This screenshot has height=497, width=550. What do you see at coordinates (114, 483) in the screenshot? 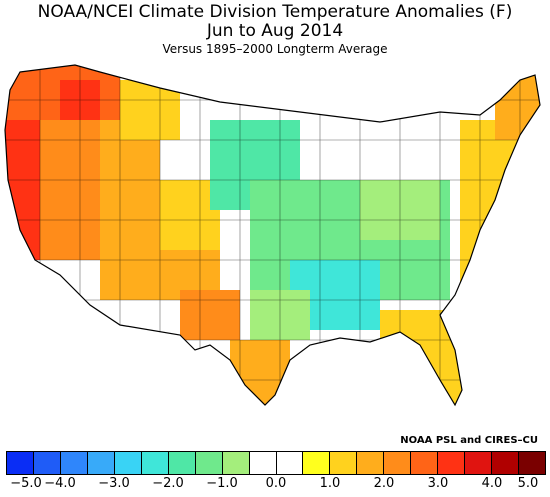
I see `legend-tick-label: −3.0` at bounding box center [114, 483].